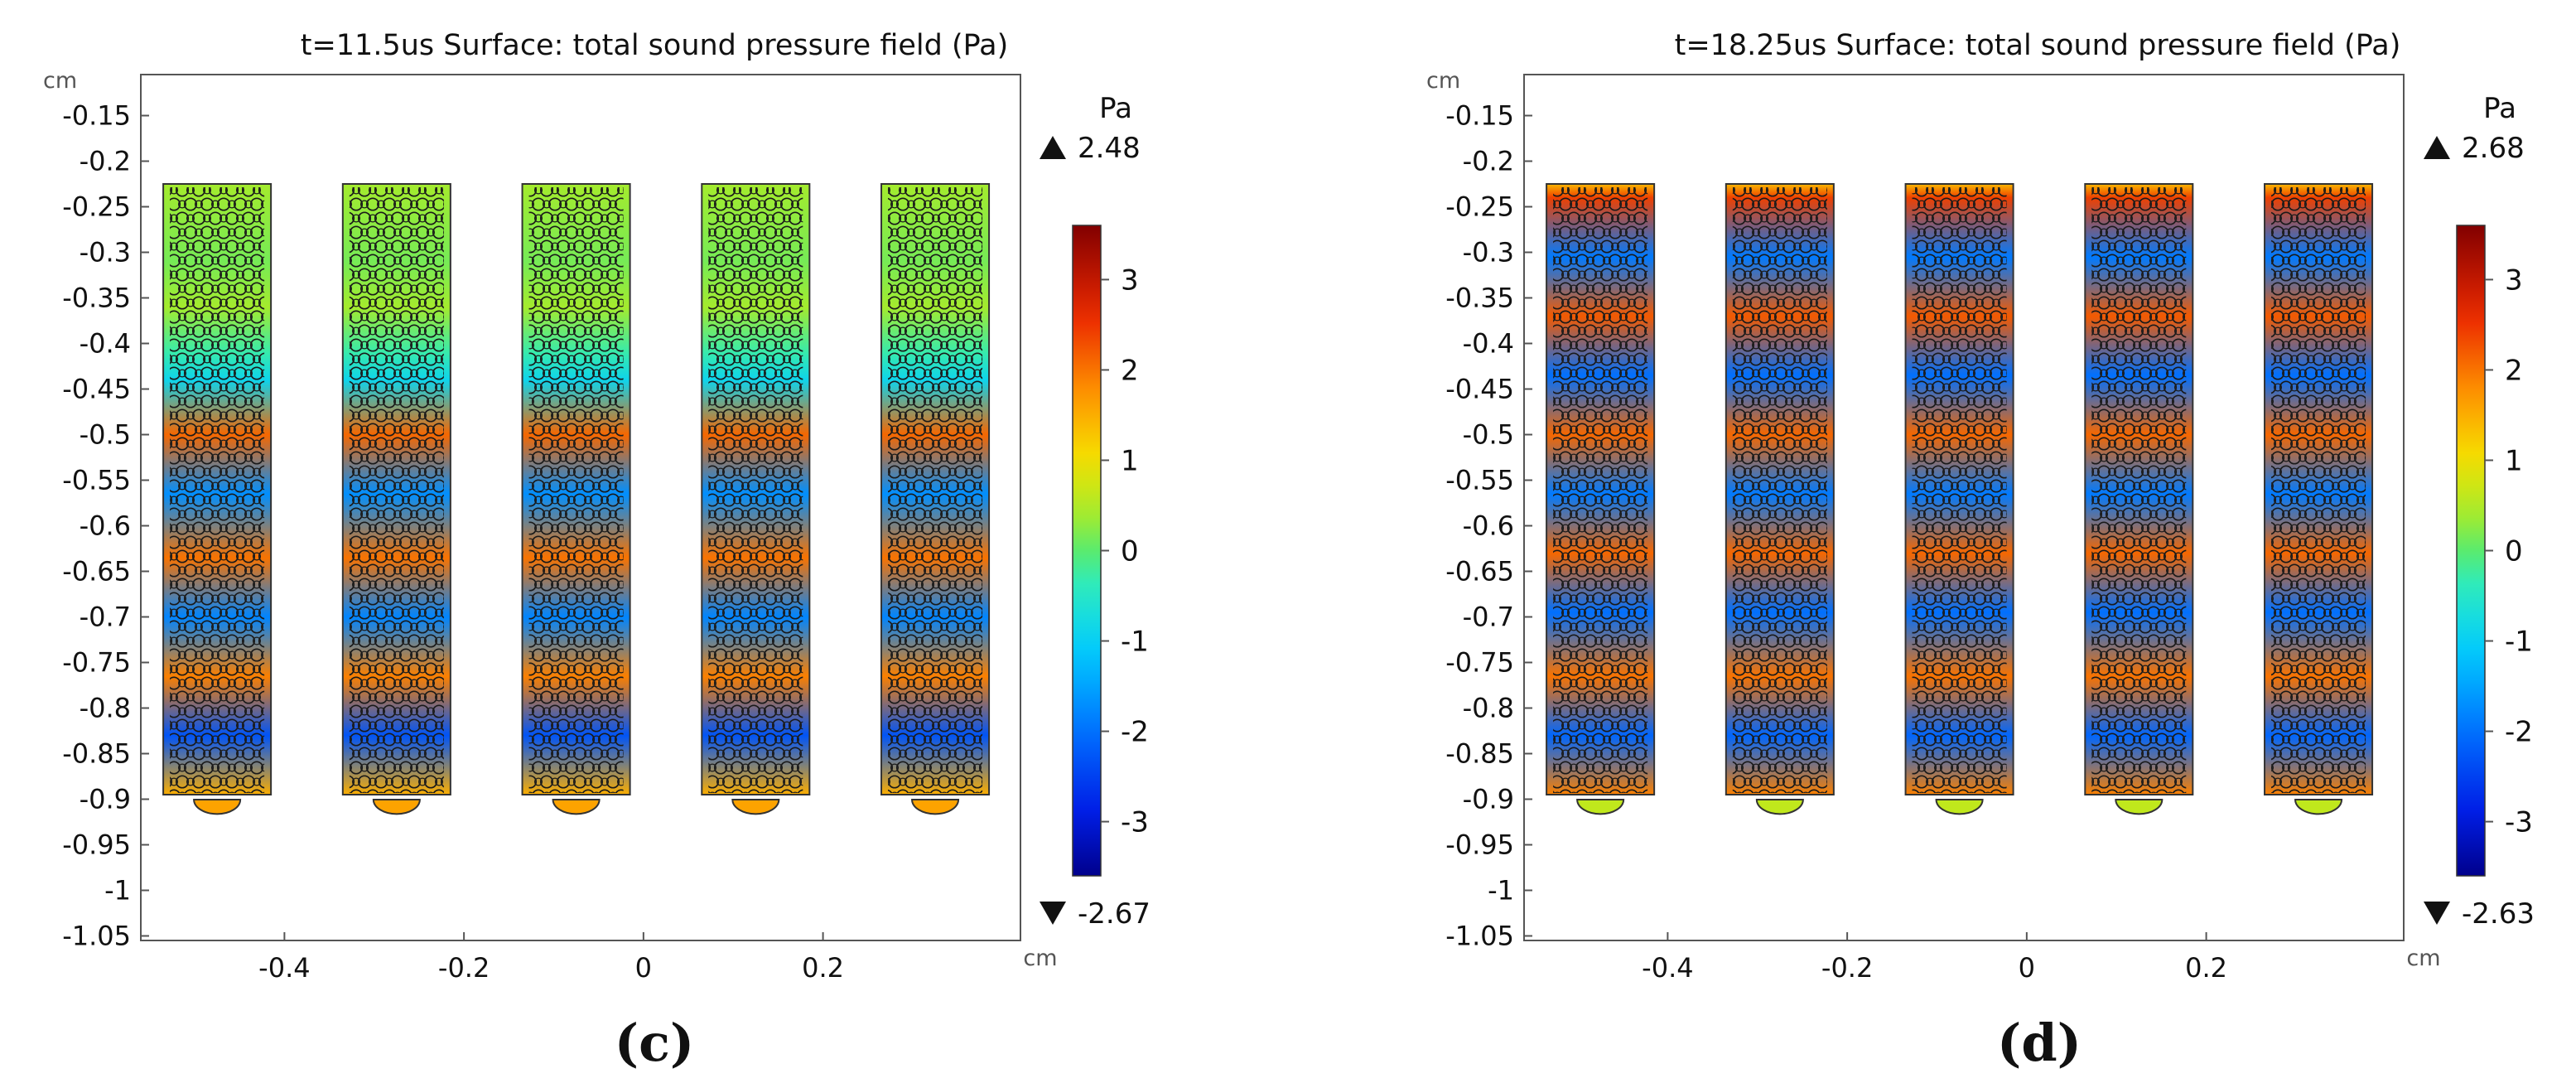  What do you see at coordinates (2514, 551) in the screenshot?
I see `colorbar-tick-label: 0` at bounding box center [2514, 551].